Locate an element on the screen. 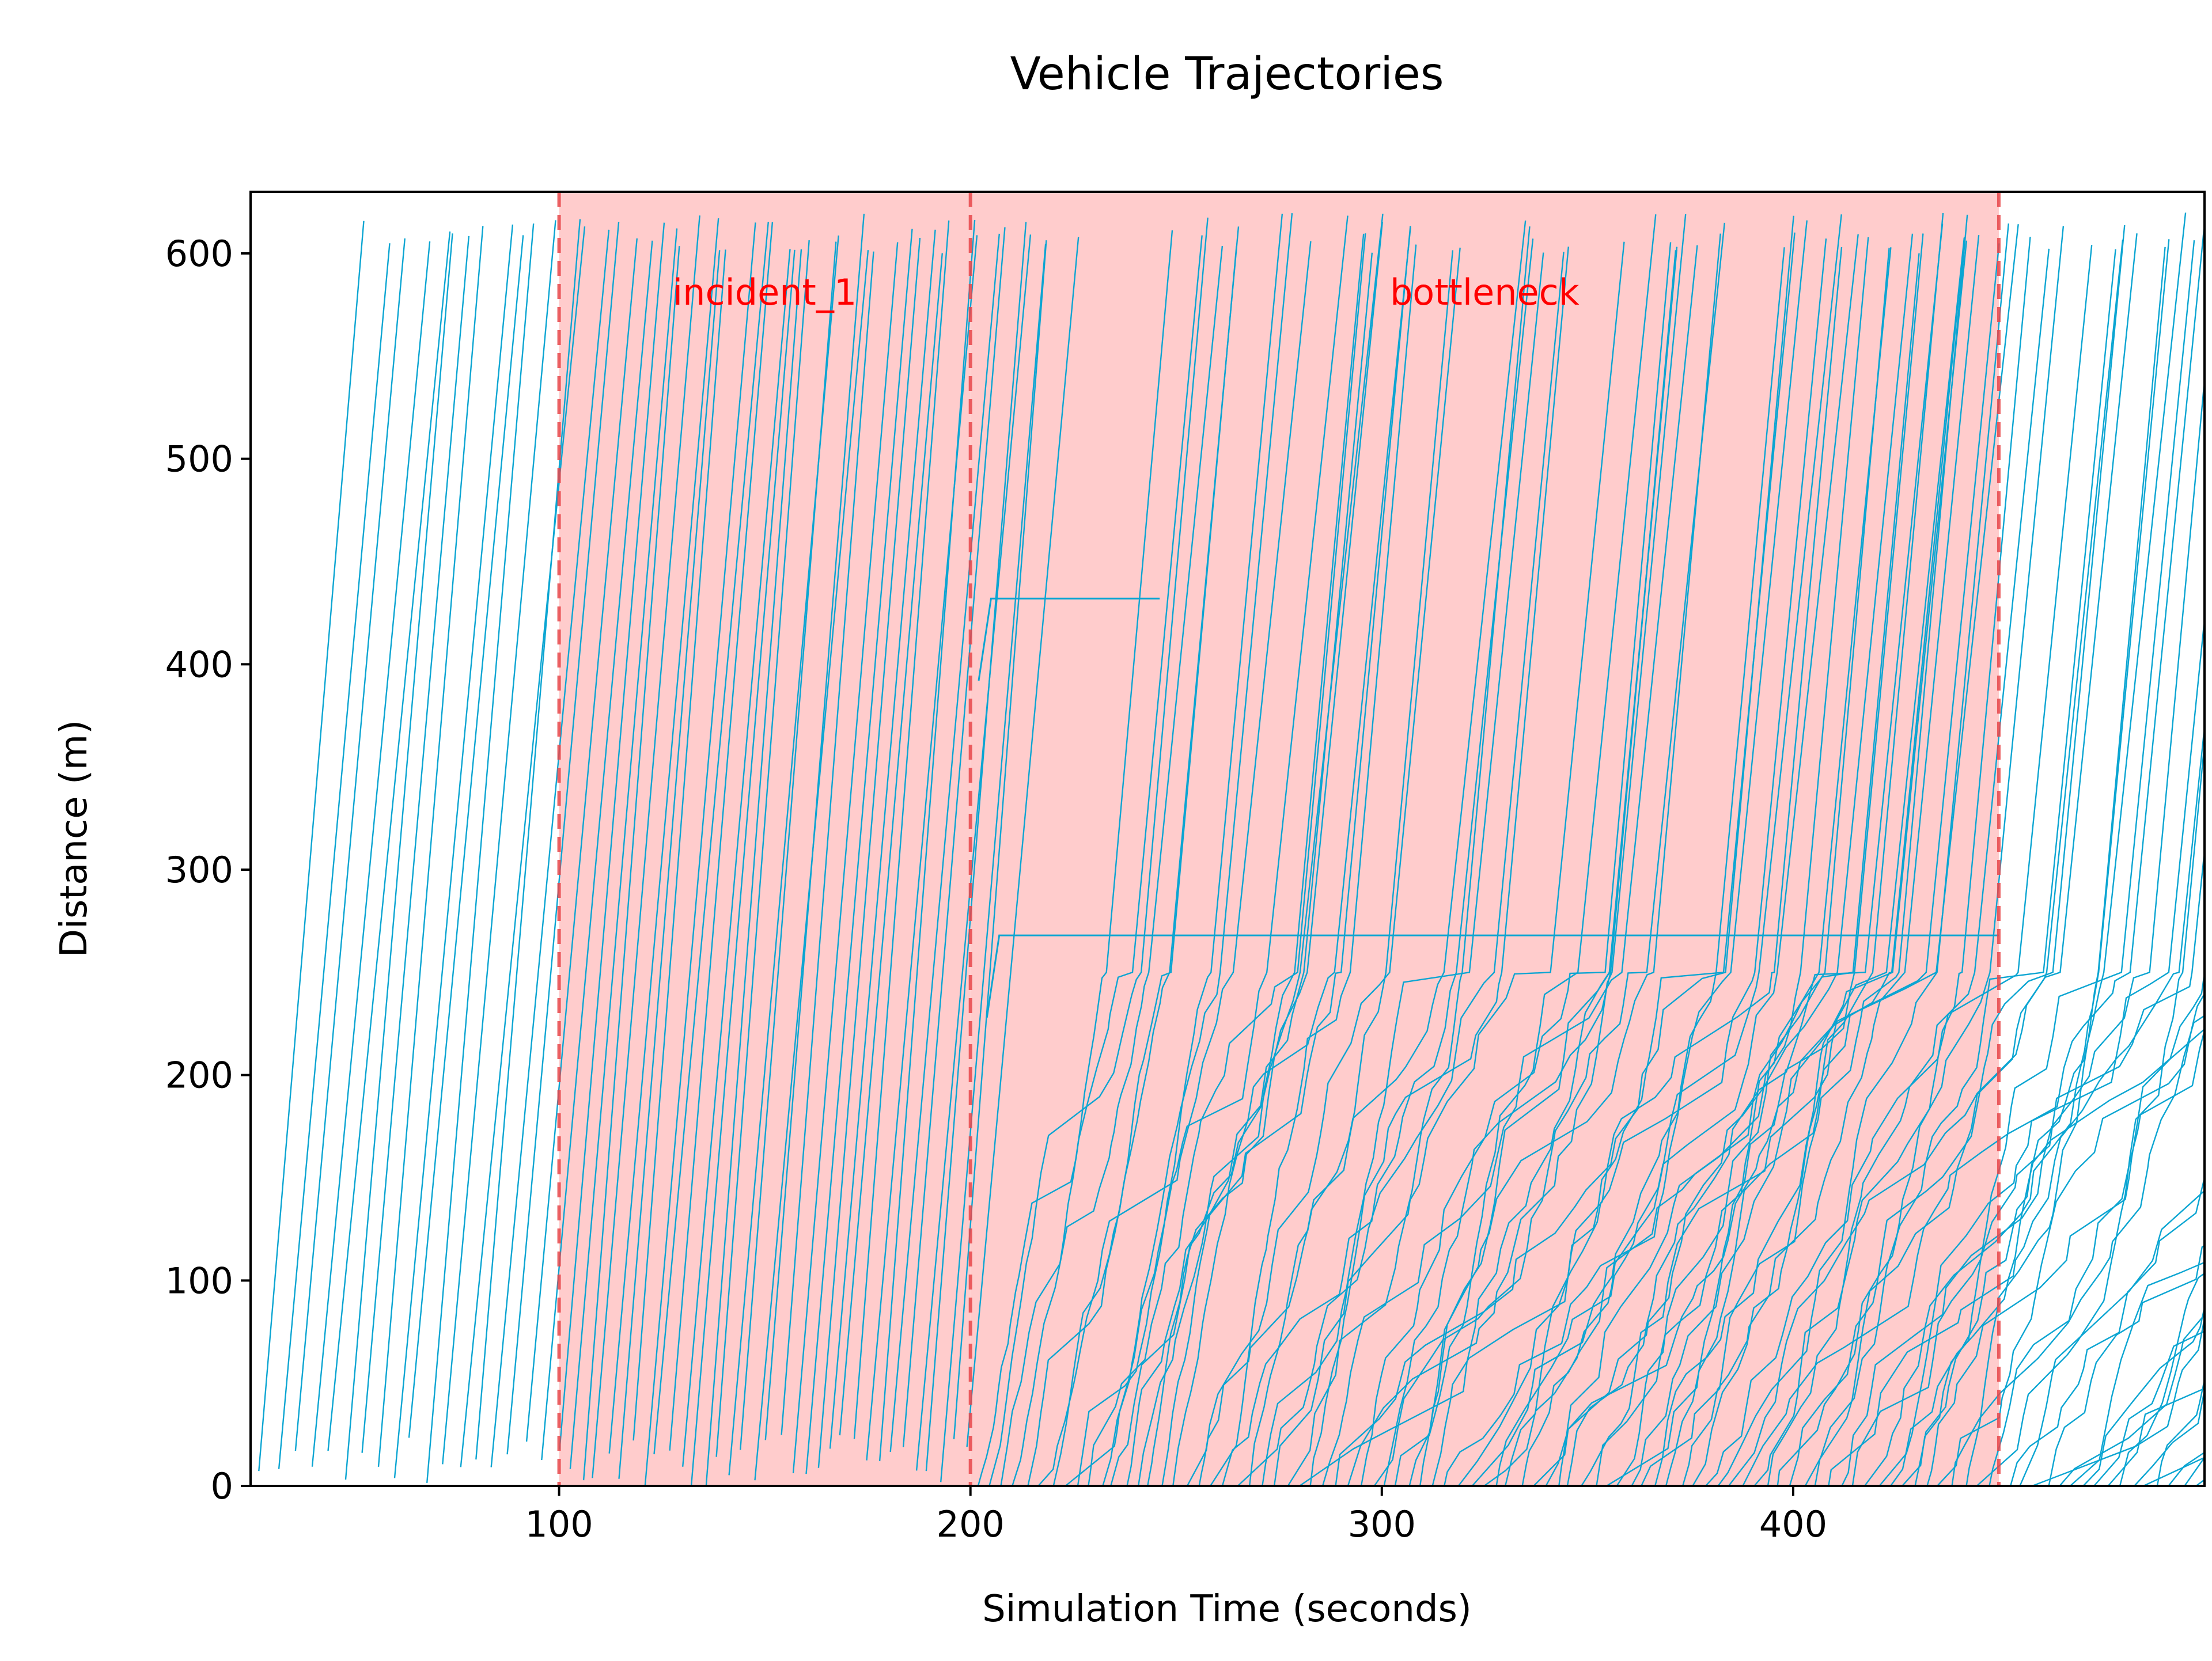 The height and width of the screenshot is (1661, 2212). x-tick-label: 100 is located at coordinates (559, 1524).